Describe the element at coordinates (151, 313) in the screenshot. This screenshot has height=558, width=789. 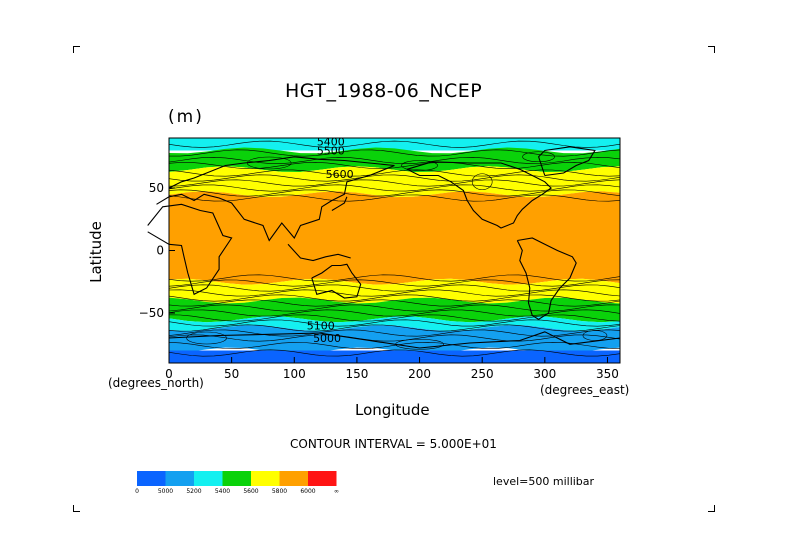
I see `y-tick-label: −50` at that location.